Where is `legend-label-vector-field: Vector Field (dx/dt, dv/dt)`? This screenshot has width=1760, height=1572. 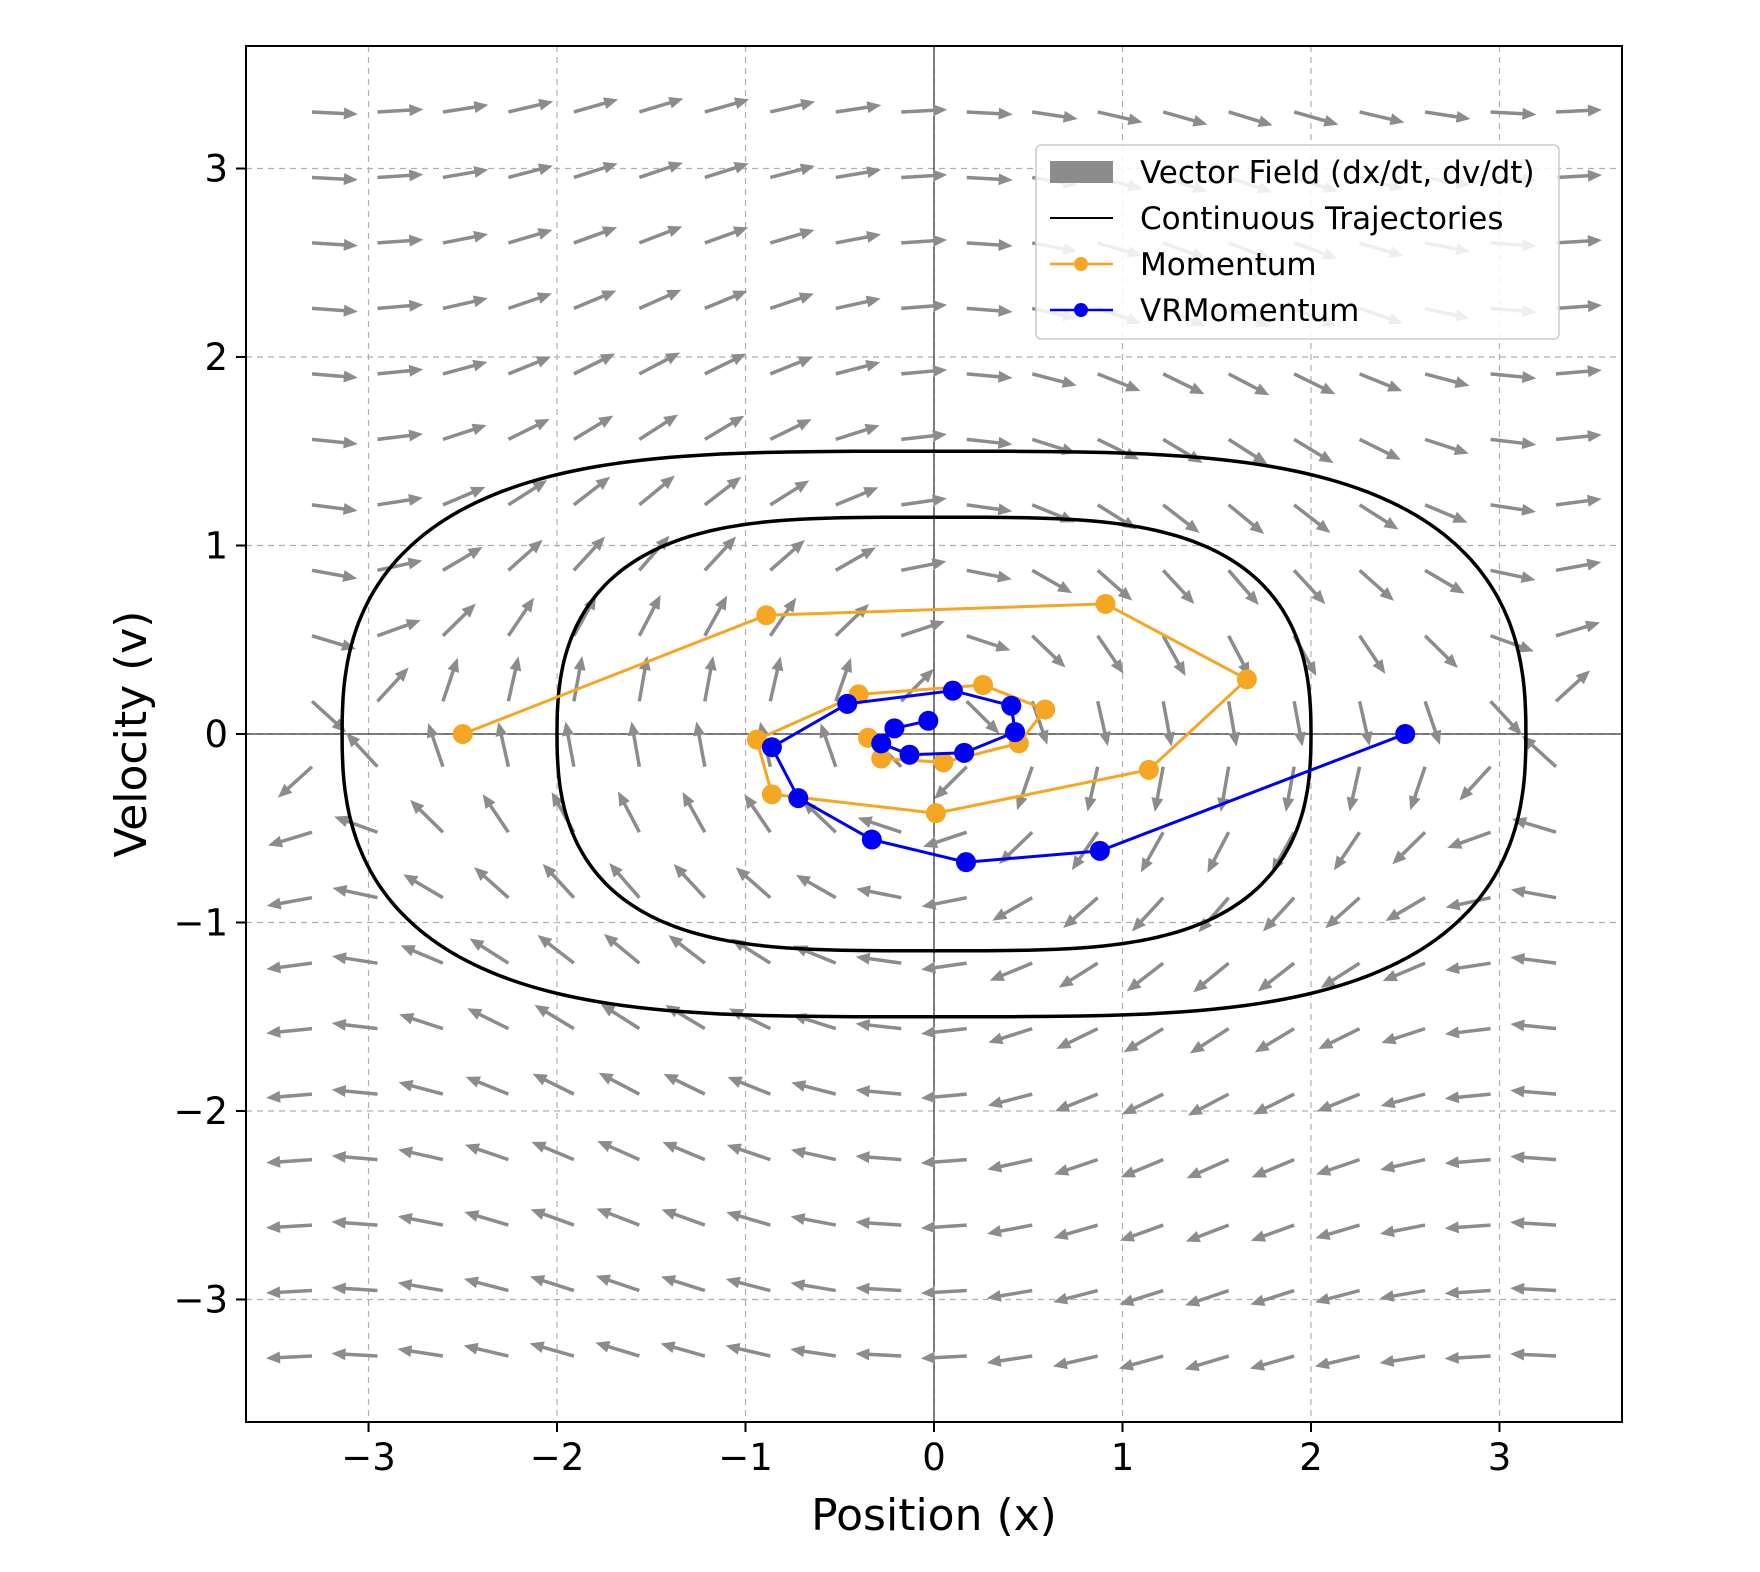 legend-label-vector-field: Vector Field (dx/dt, dv/dt) is located at coordinates (1337, 173).